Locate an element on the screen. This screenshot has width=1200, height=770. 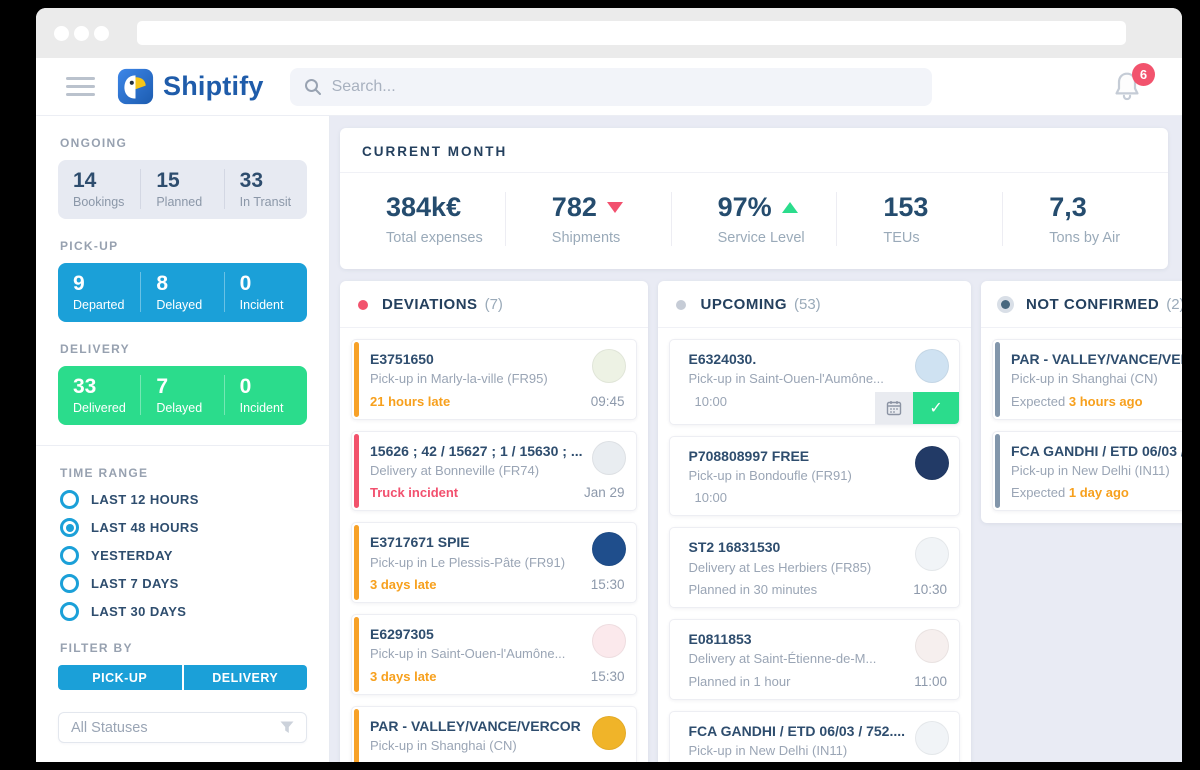
not-confirmed-dot-icon is located at coordinates (1006, 304).